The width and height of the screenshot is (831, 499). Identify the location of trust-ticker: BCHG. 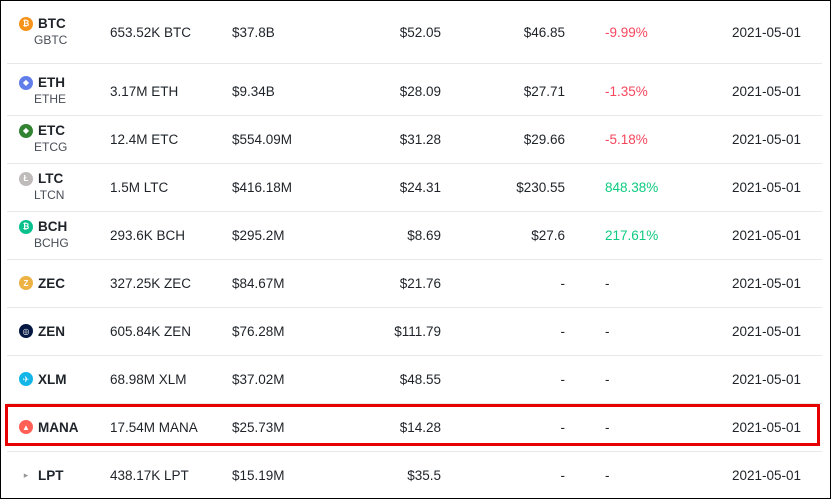
(51, 243).